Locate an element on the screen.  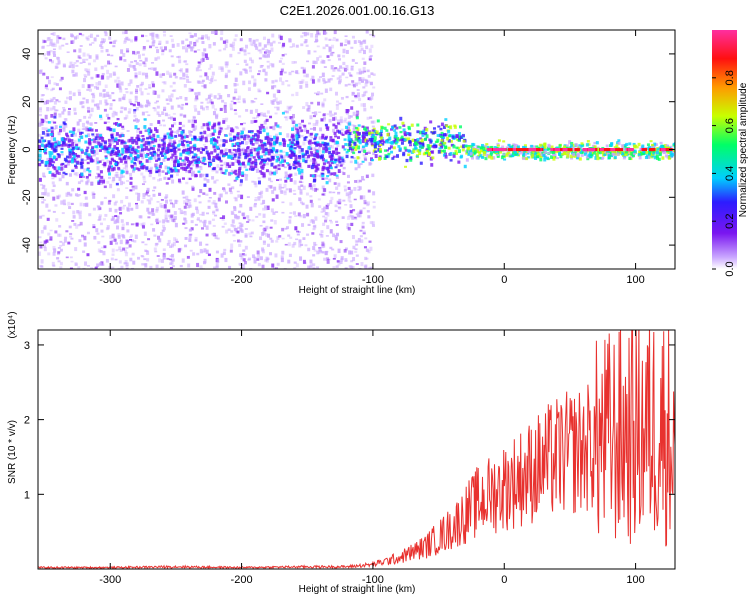
colorbar-label: Normalized spectral amplitude is located at coordinates (743, 149).